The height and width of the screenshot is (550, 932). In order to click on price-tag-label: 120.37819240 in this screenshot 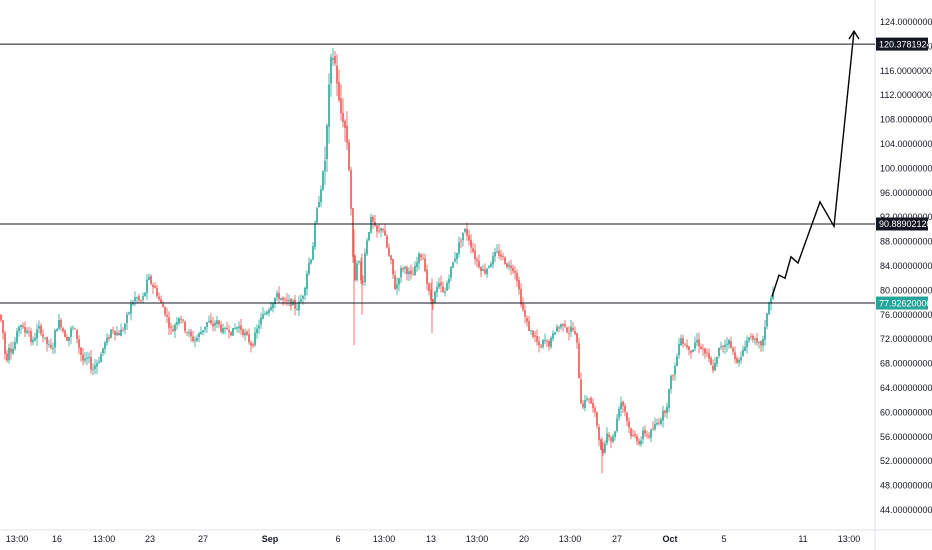, I will do `click(905, 44)`.